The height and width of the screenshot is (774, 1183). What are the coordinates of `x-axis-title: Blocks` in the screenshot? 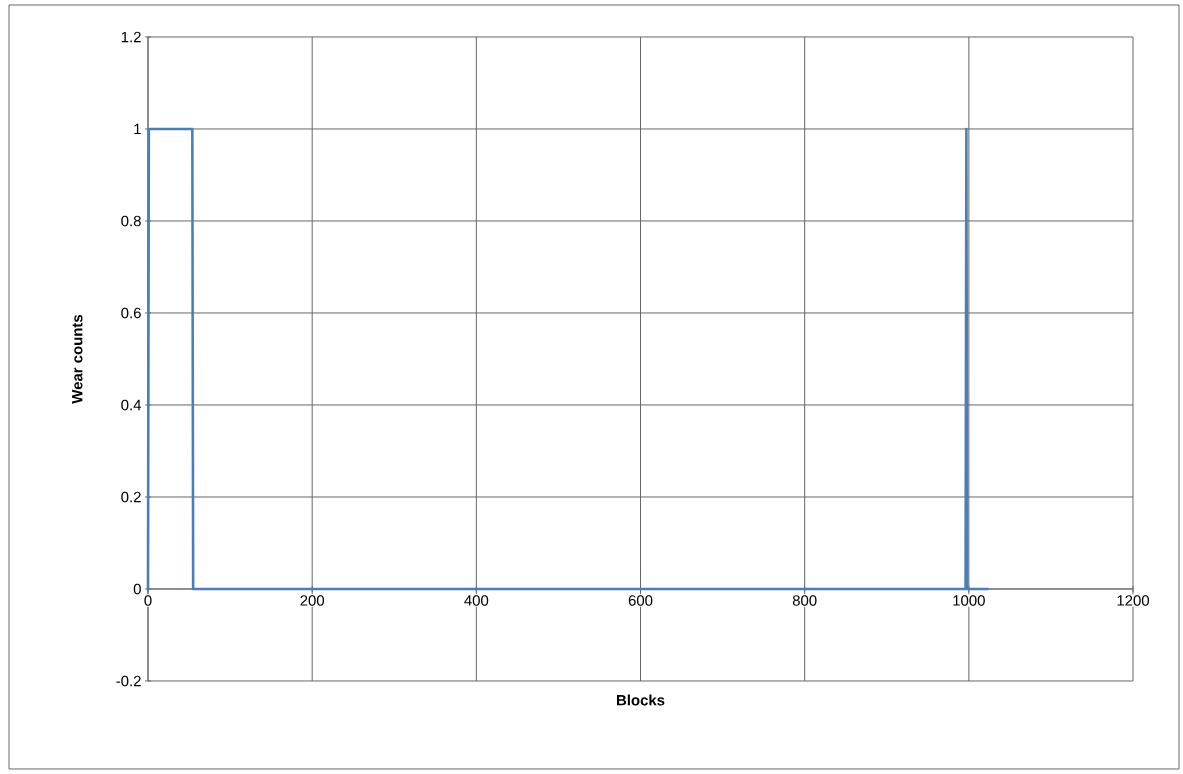 It's located at (641, 700).